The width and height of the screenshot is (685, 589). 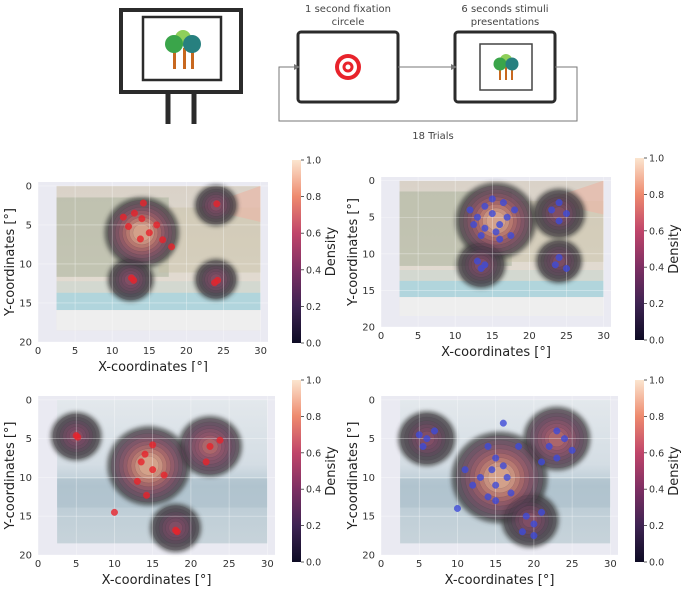 What do you see at coordinates (656, 526) in the screenshot?
I see `colorbar-tick-label: 0.2` at bounding box center [656, 526].